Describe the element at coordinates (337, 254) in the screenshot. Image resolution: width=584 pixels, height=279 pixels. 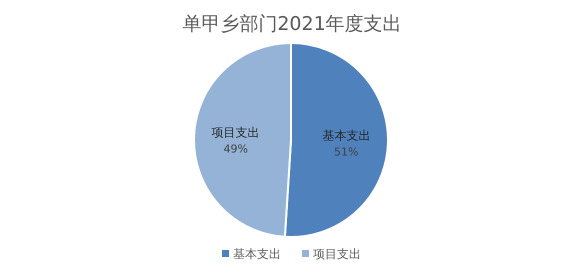
I see `legend-label: 项目支出` at that location.